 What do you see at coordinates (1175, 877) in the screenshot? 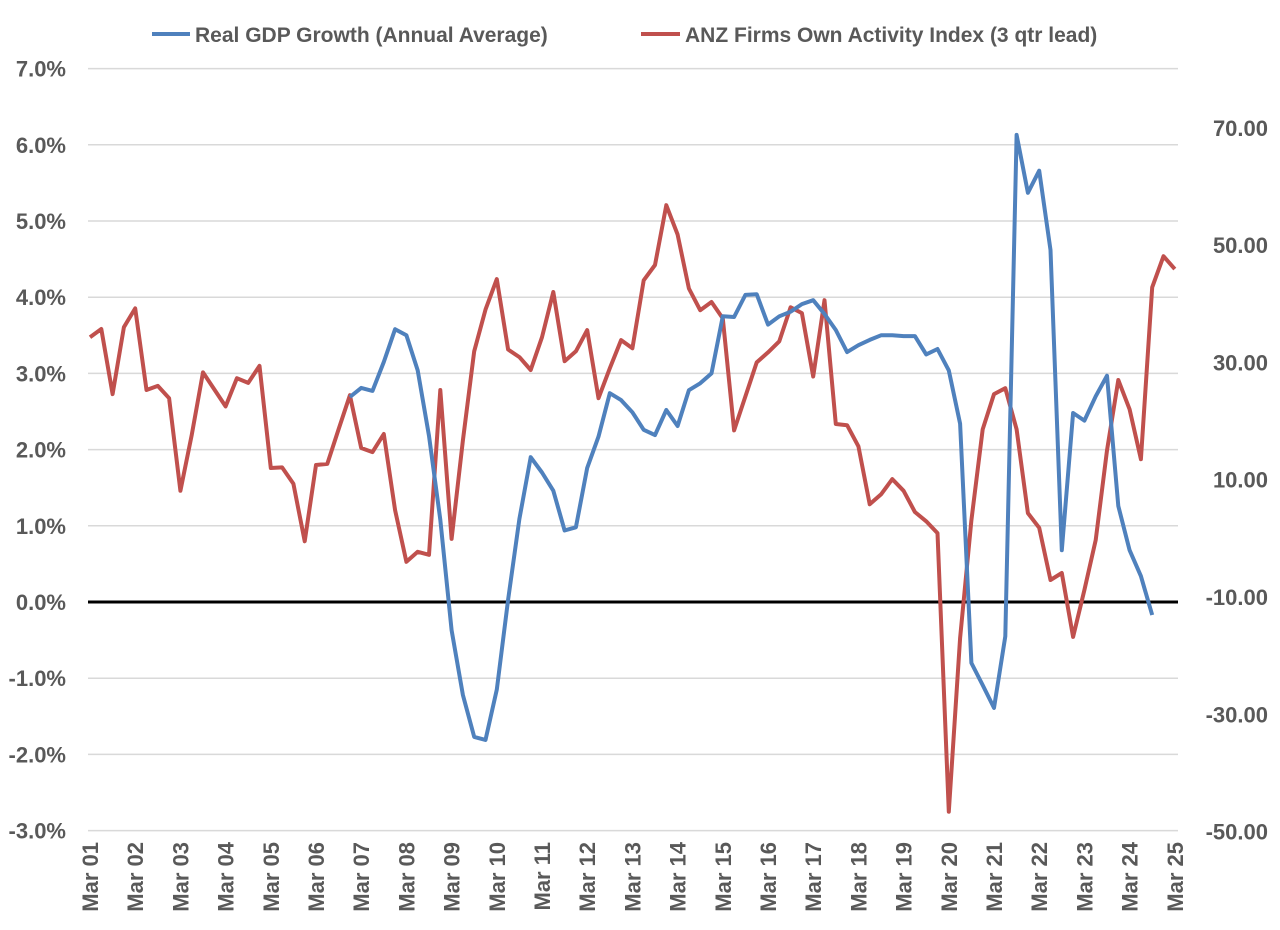
I see `x-tick-label: Mar 25` at bounding box center [1175, 877].